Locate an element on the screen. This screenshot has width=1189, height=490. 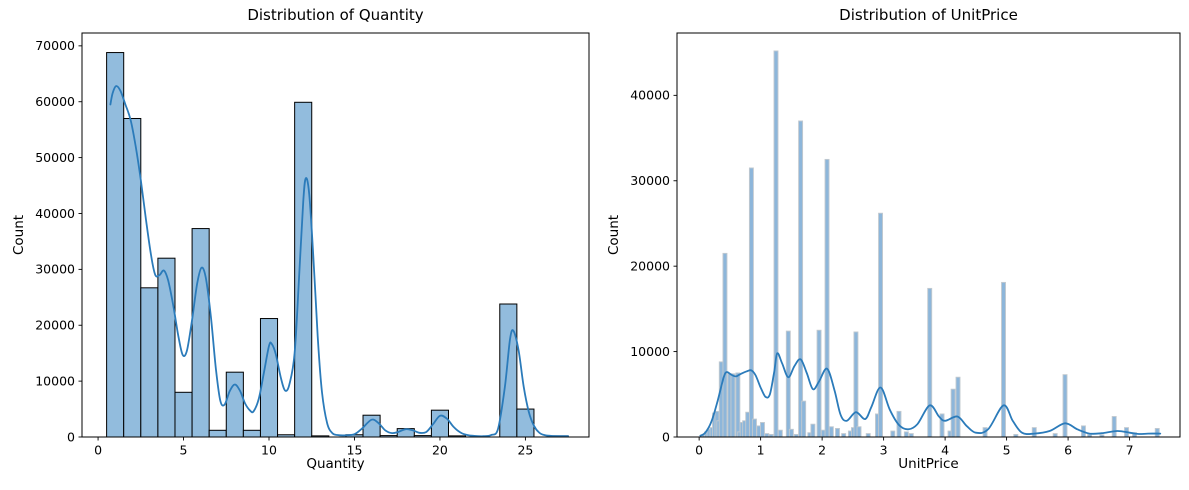
x-tick-label: 25 is located at coordinates (525, 450).